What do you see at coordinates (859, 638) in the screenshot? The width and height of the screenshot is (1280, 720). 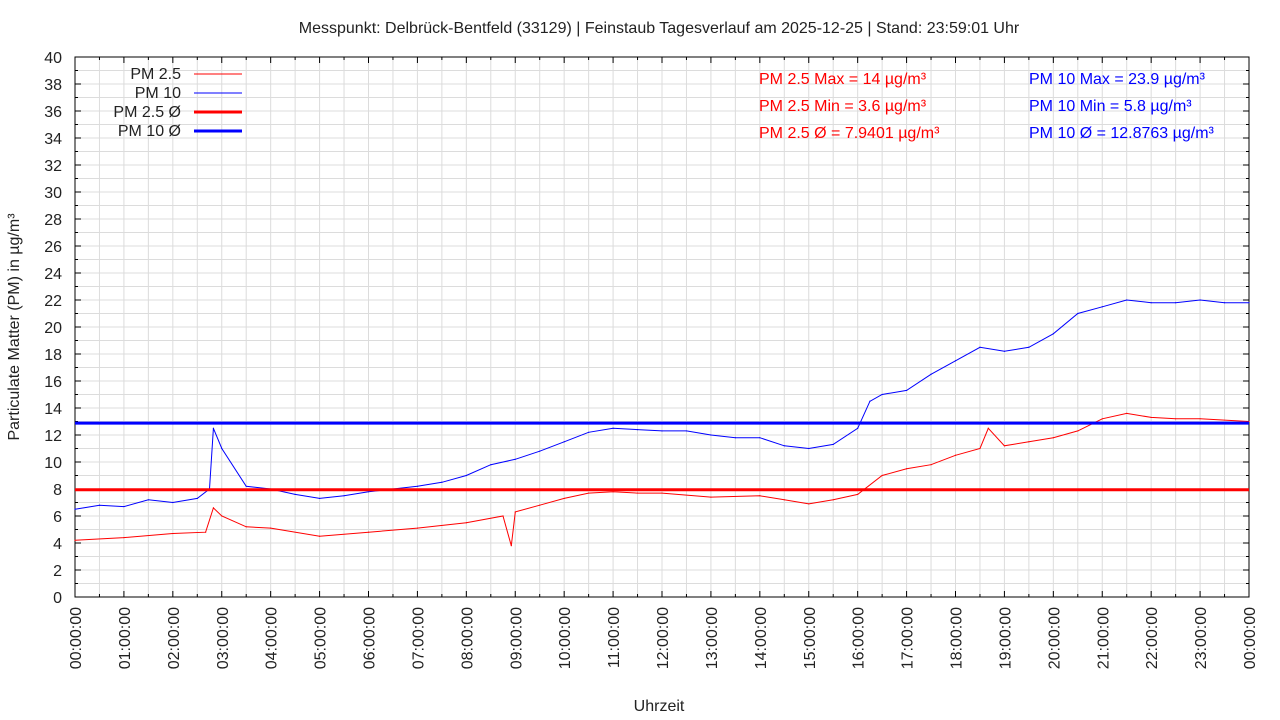 I see `x-tick-label: 16:00:00` at bounding box center [859, 638].